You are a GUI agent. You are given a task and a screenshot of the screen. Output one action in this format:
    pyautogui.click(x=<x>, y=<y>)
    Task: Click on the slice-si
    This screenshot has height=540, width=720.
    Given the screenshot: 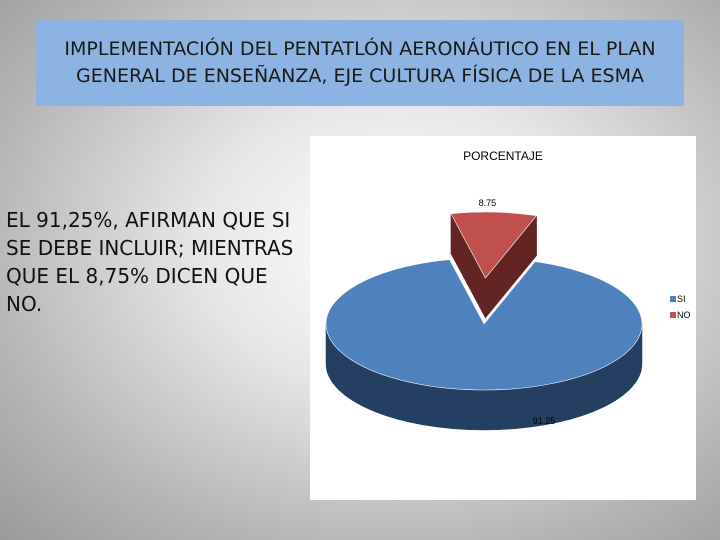 What is the action you would take?
    pyautogui.click(x=484, y=325)
    